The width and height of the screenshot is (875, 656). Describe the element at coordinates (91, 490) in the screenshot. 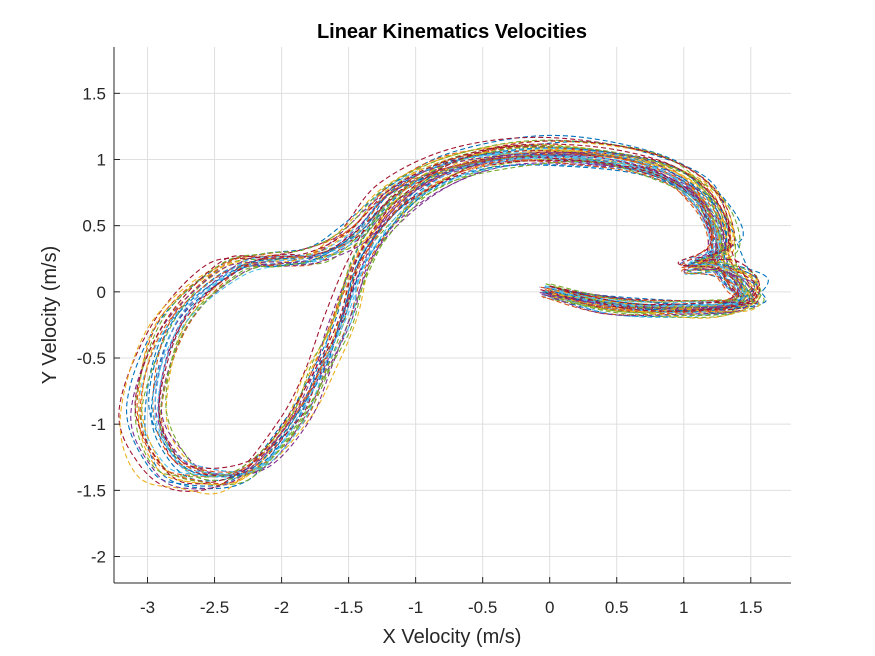

I see `y-tick-label: -1.5` at that location.